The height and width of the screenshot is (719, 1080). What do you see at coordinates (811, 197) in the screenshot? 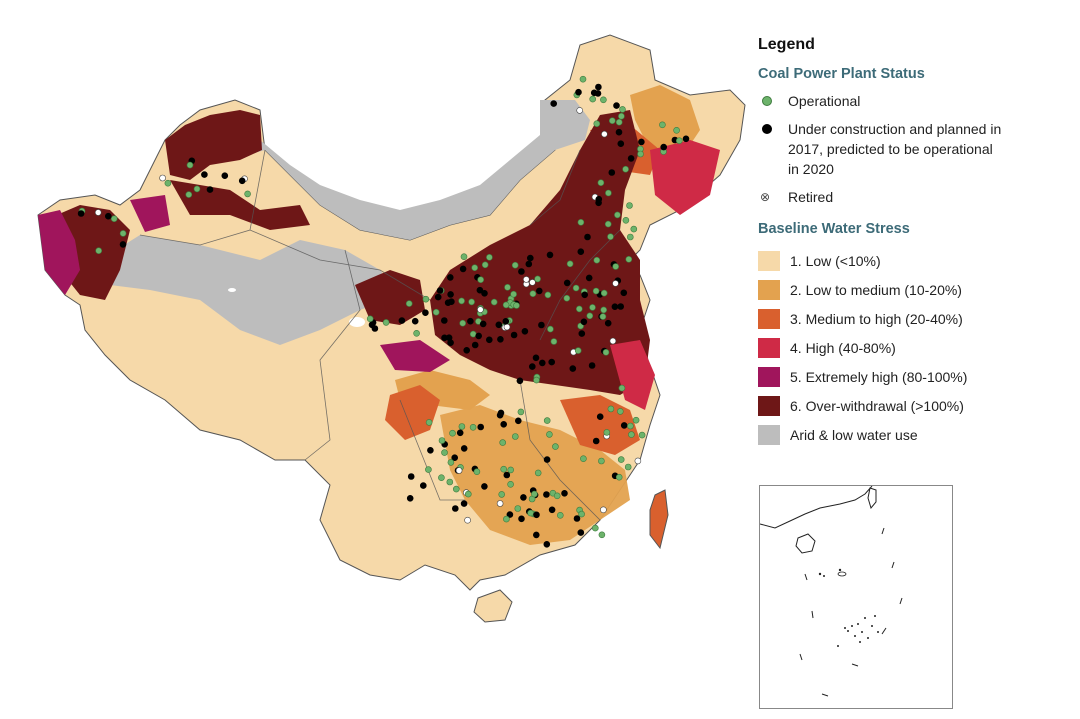
I see `legend-label: Retired` at bounding box center [811, 197].